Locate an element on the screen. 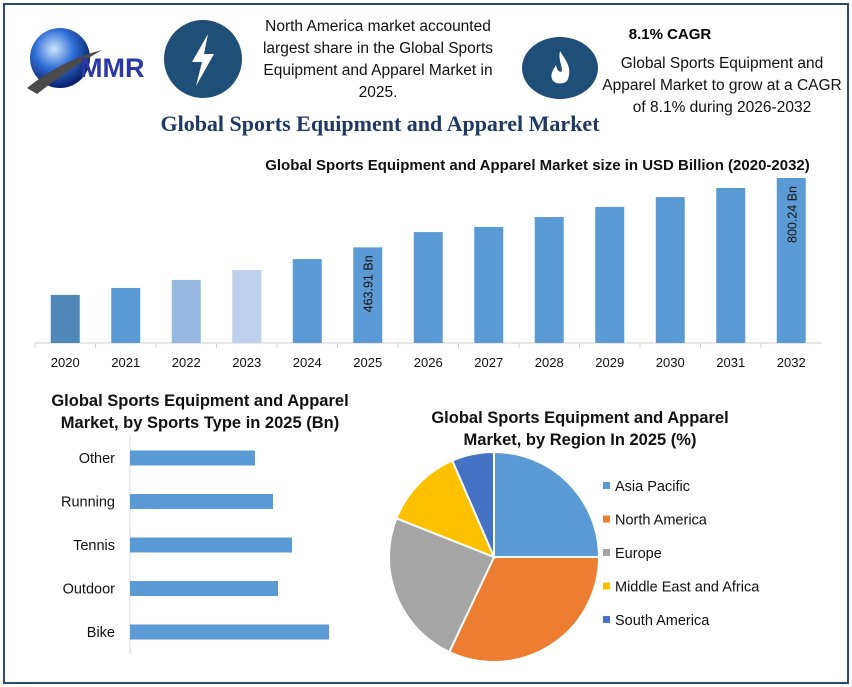 The width and height of the screenshot is (852, 687). bar-running is located at coordinates (201, 501).